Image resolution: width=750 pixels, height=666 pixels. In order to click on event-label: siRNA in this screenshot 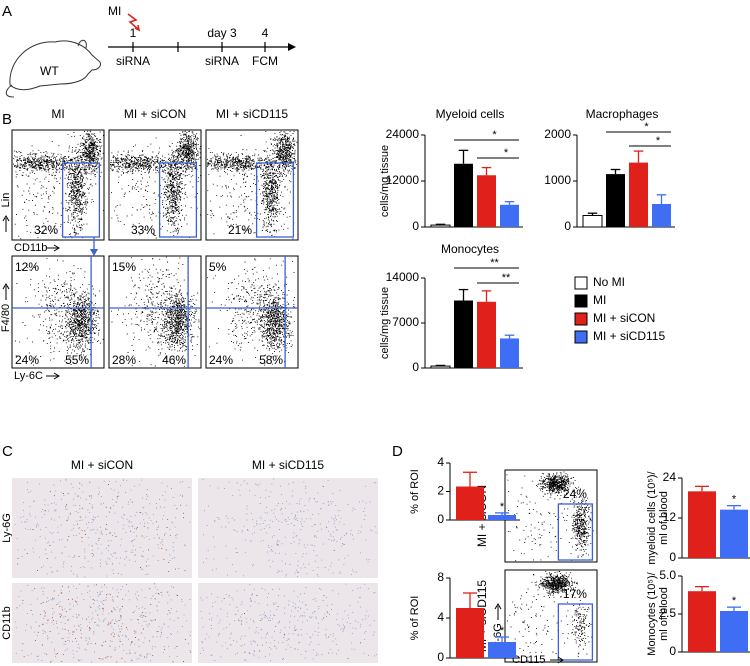, I will do `click(133, 61)`.